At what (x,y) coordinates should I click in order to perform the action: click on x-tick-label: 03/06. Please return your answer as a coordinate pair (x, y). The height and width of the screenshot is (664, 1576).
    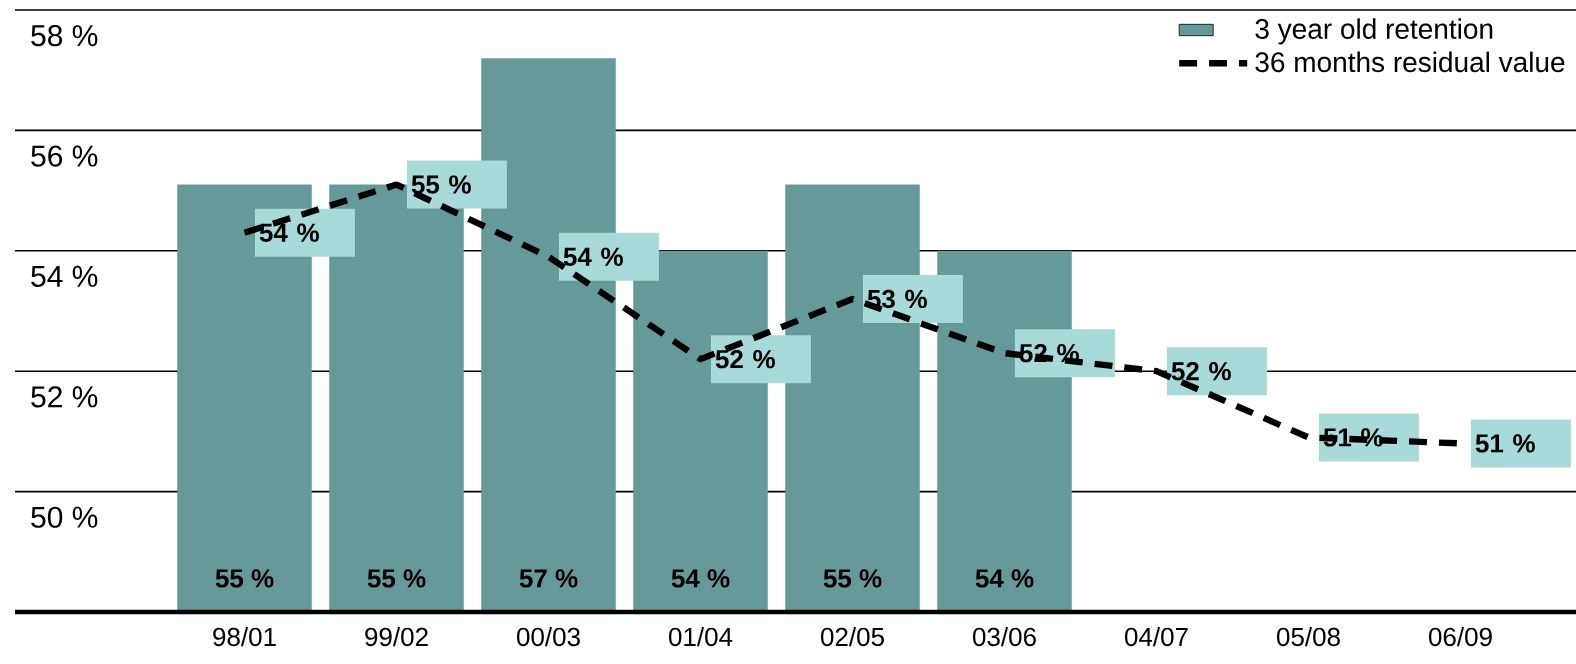
    Looking at the image, I should click on (1004, 637).